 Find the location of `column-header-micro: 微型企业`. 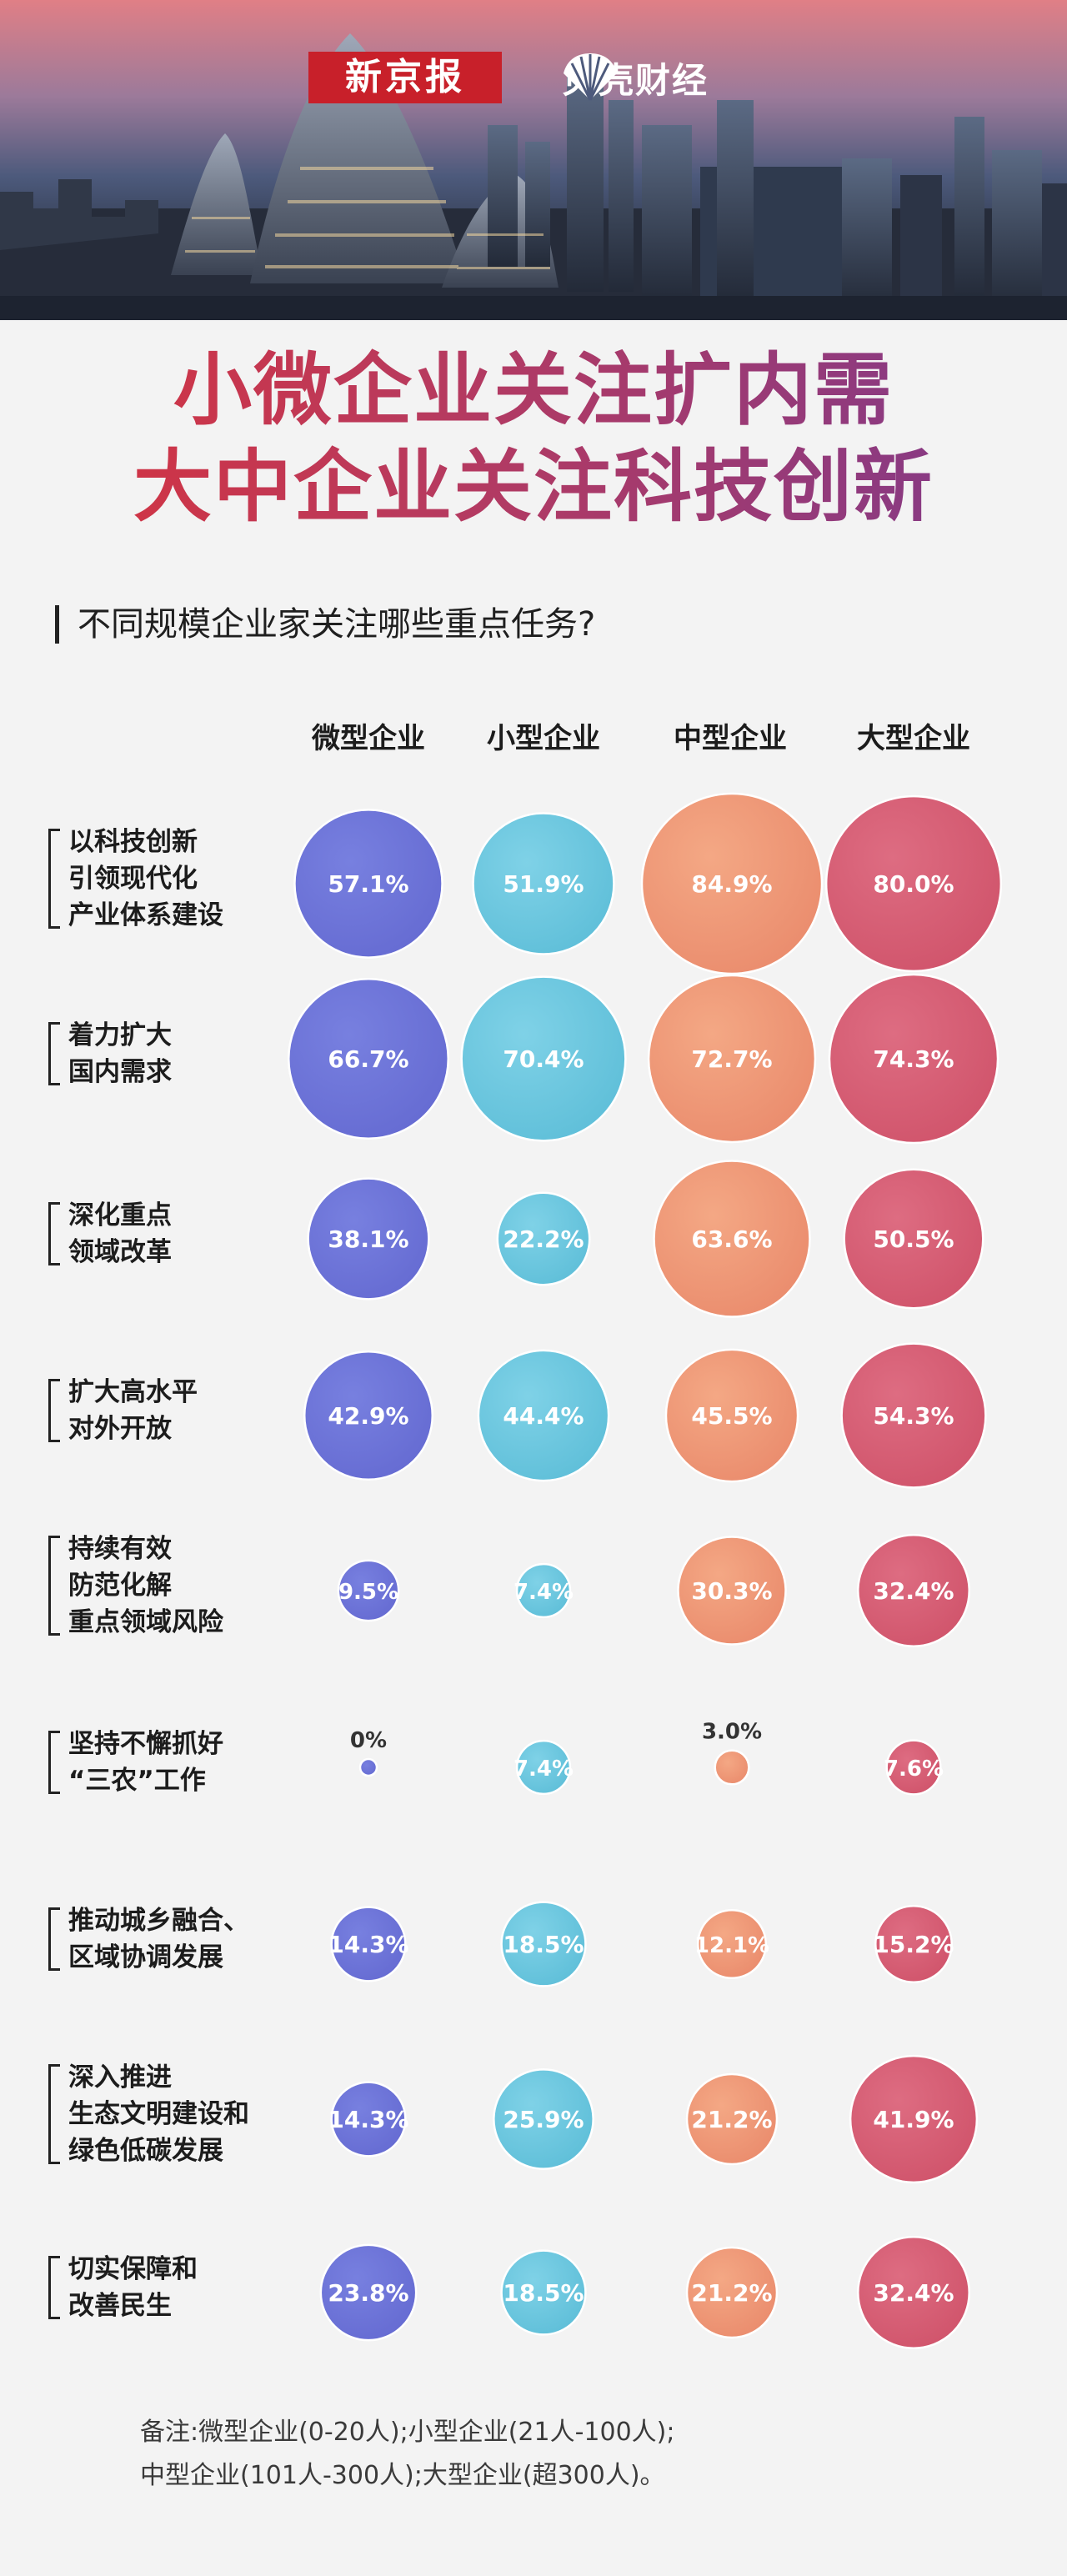

column-header-micro: 微型企业 is located at coordinates (368, 738).